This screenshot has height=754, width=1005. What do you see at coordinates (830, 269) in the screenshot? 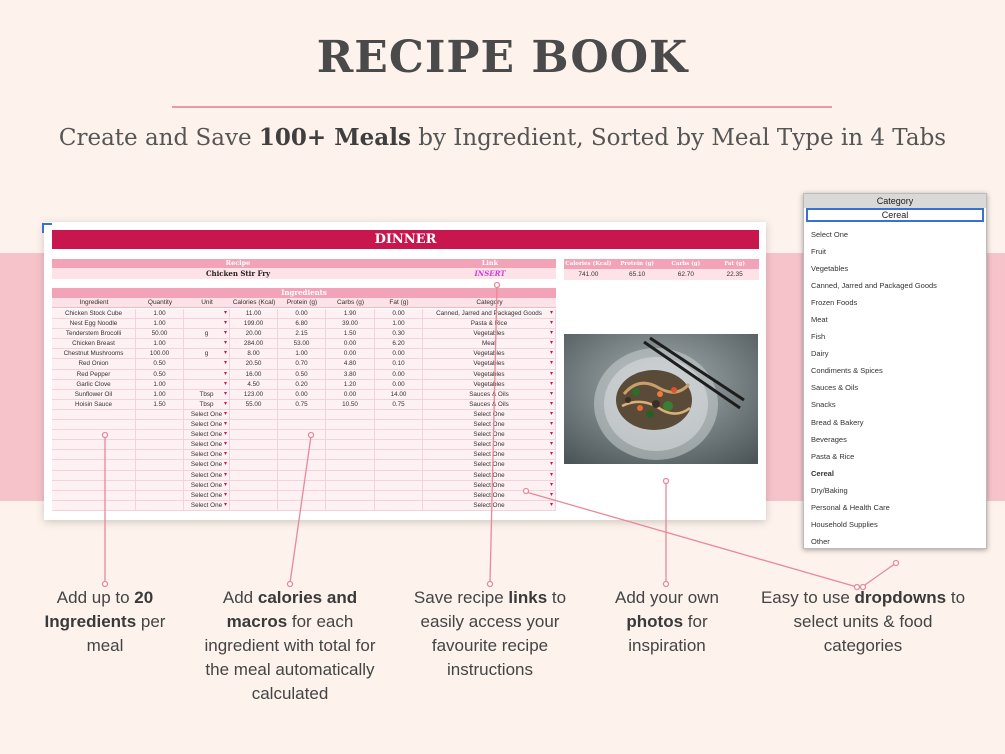
I see `dropdown-option: Vegetables` at bounding box center [830, 269].